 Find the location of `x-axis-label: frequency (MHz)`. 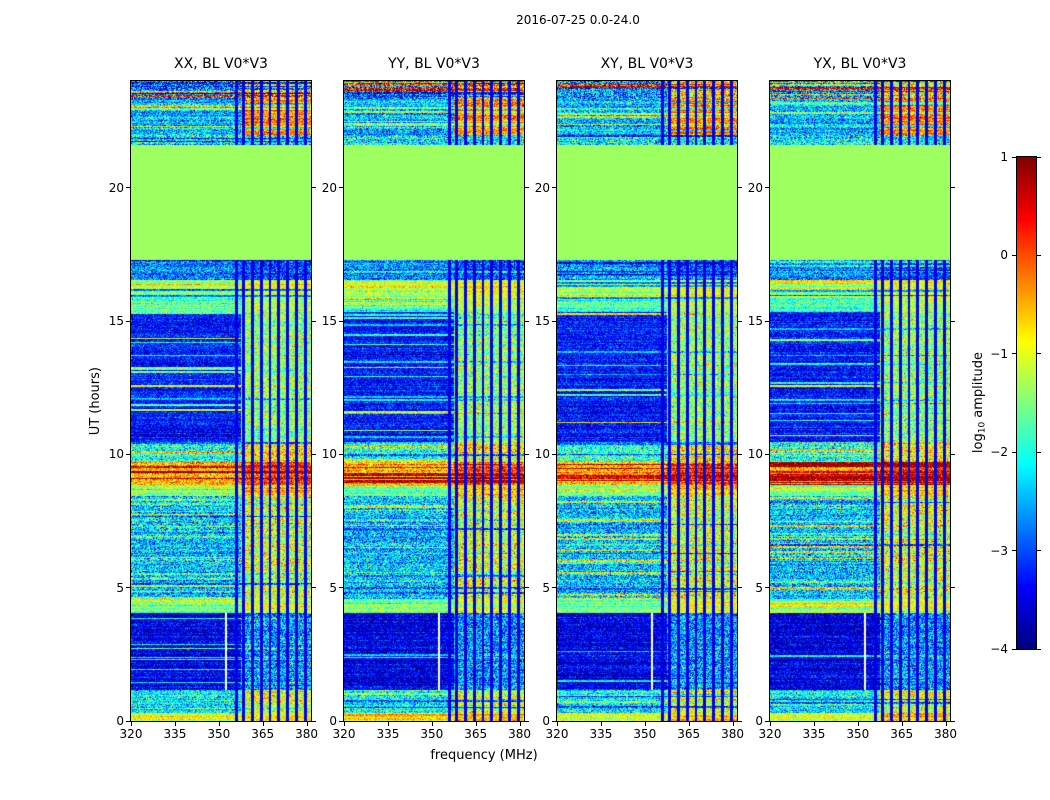

x-axis-label: frequency (MHz) is located at coordinates (484, 755).